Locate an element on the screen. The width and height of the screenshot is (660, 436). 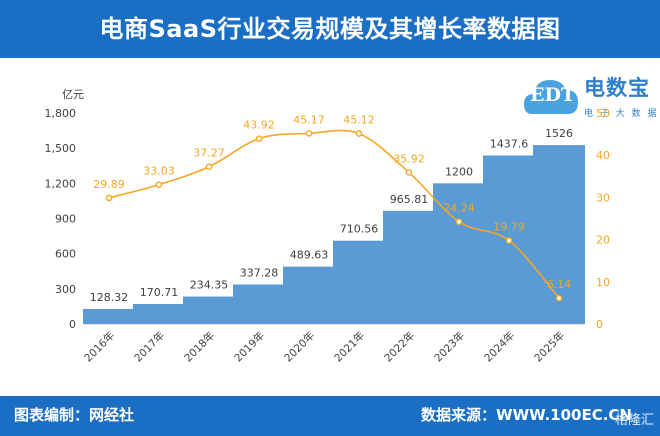
rate-value-label: 45.12 is located at coordinates (359, 120).